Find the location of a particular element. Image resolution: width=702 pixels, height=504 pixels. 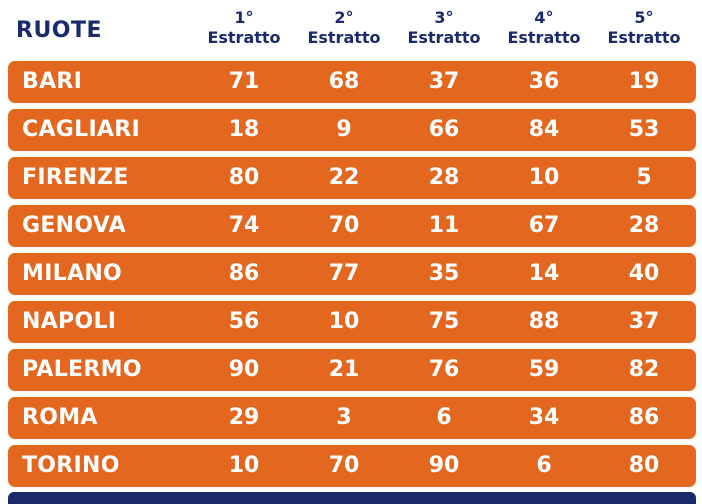

table-row: GENOVA 74 70 11 67 28 is located at coordinates (352, 226).